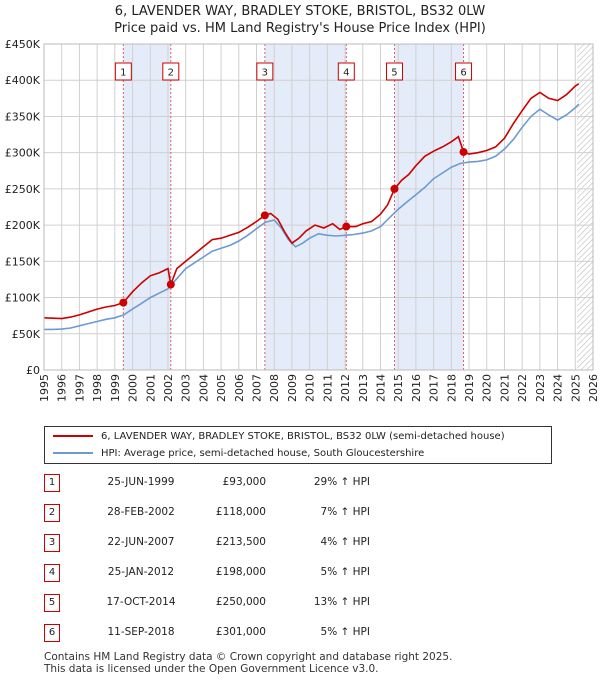 The height and width of the screenshot is (680, 600). I want to click on sale-hpi-change: 29% ↑ HPI, so click(341, 482).